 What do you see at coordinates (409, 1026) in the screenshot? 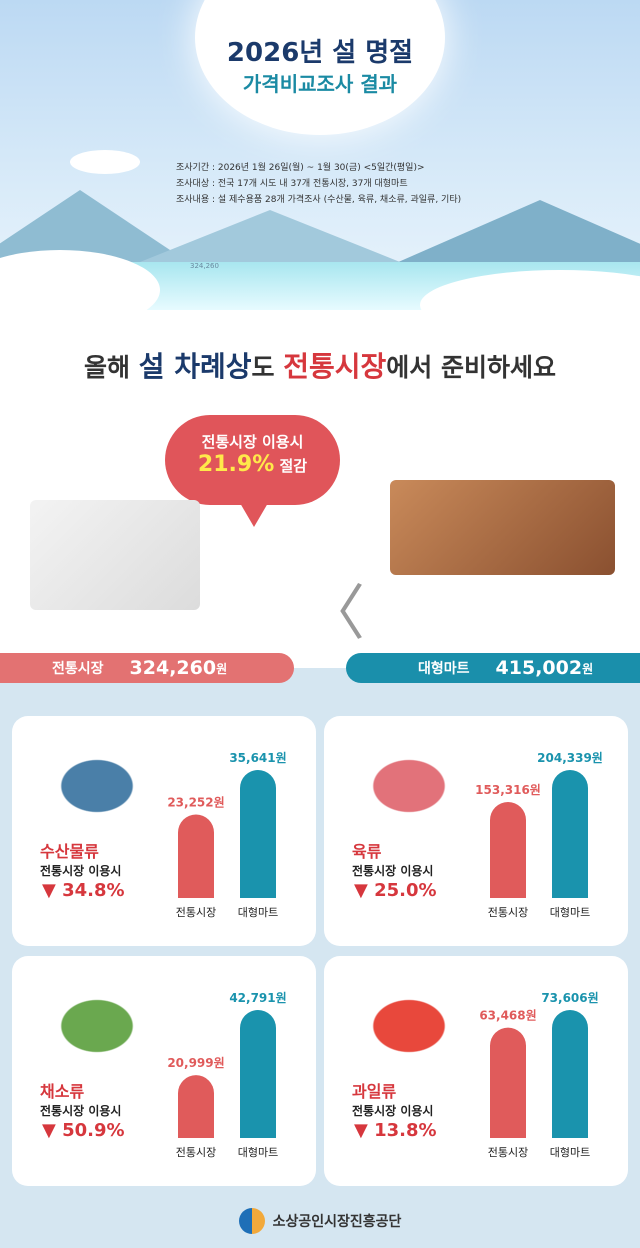
I see `fruit-icon` at bounding box center [409, 1026].